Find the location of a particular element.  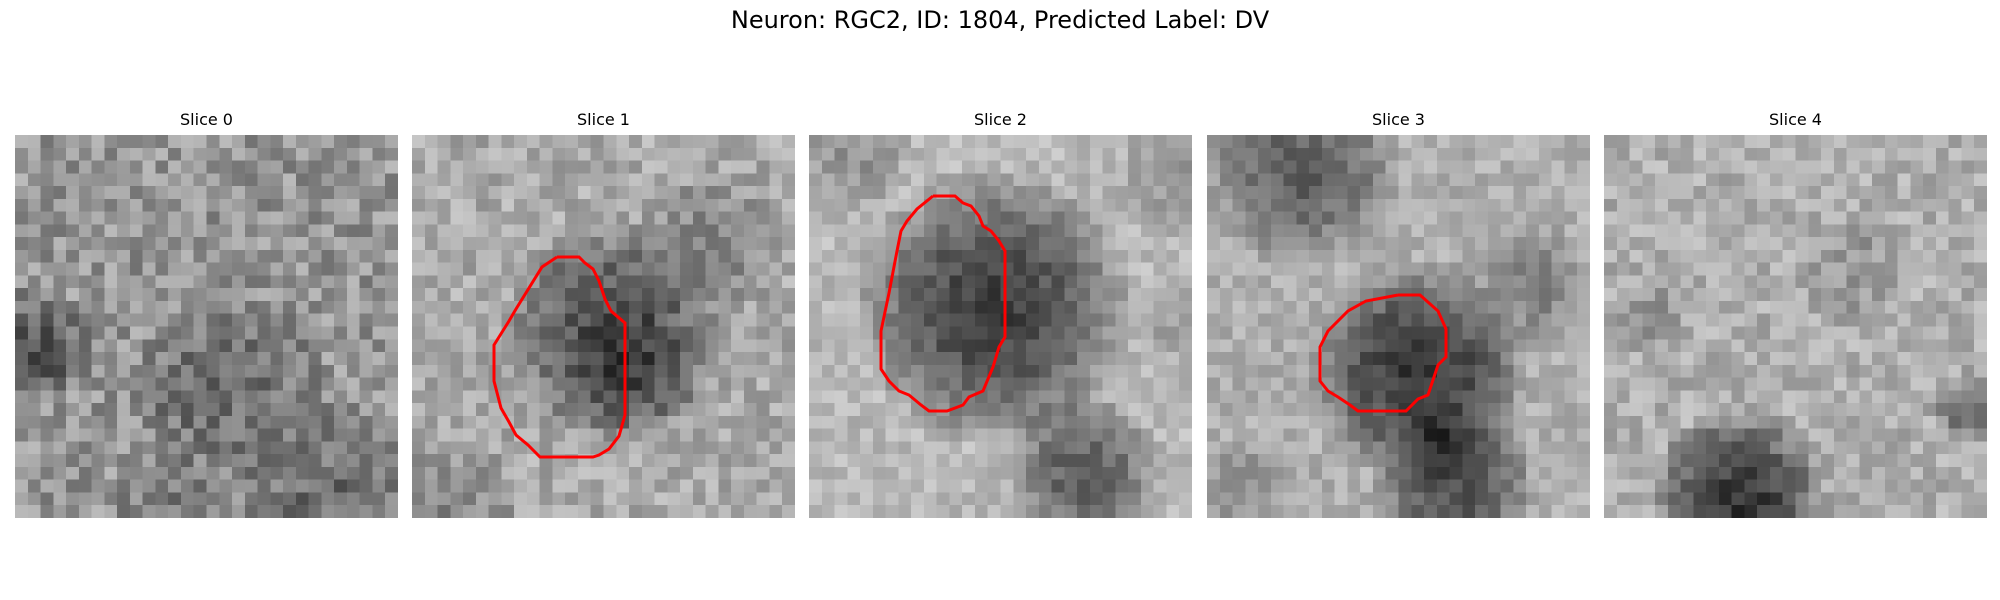

slice-title: Slice 3 is located at coordinates (1398, 119).